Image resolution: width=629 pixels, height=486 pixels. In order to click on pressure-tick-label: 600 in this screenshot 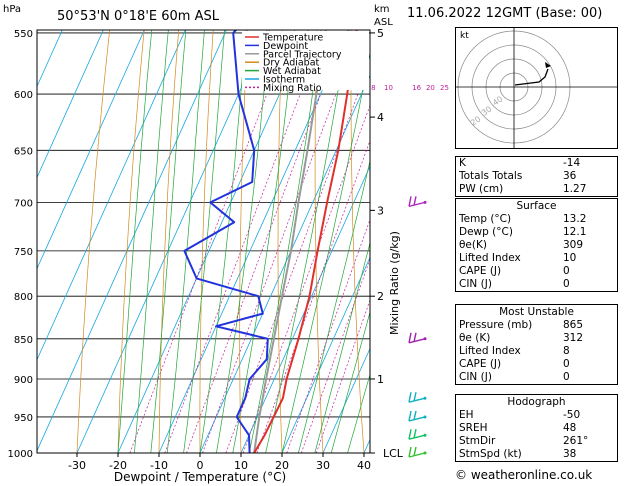, I will do `click(23, 95)`.